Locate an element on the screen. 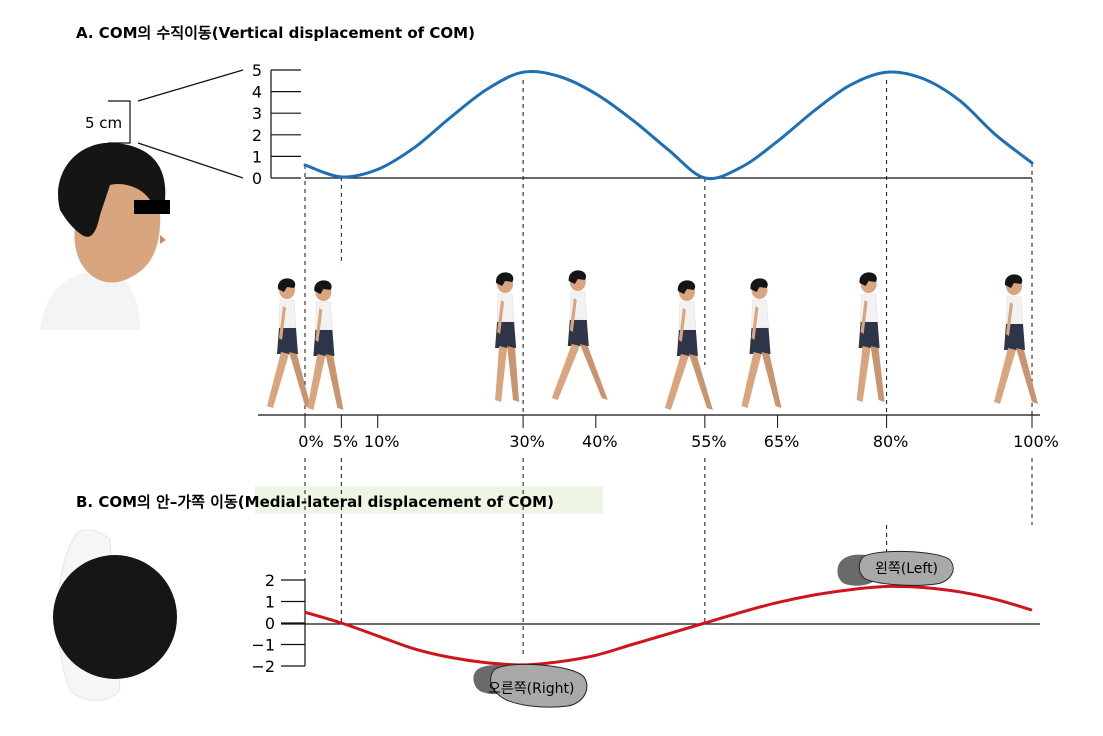 Image resolution: width=1103 pixels, height=736 pixels. gait-percent-label: 10% is located at coordinates (382, 441).